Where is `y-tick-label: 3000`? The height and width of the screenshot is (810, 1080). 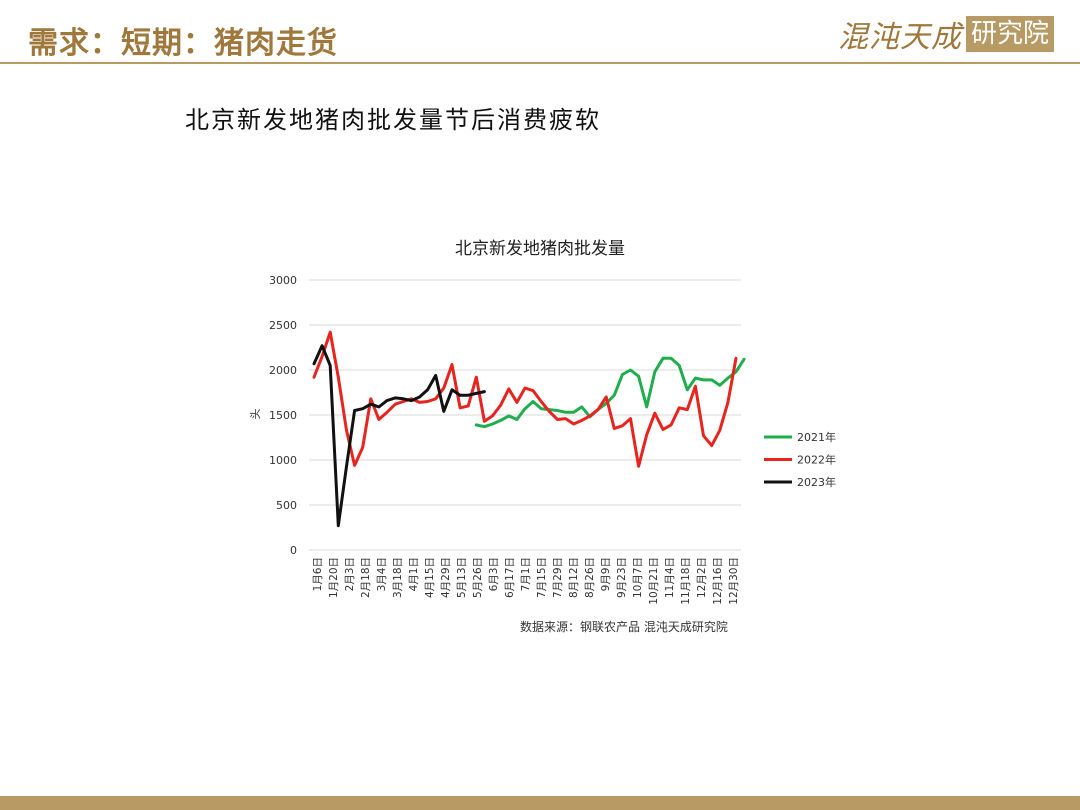
y-tick-label: 3000 is located at coordinates (283, 280).